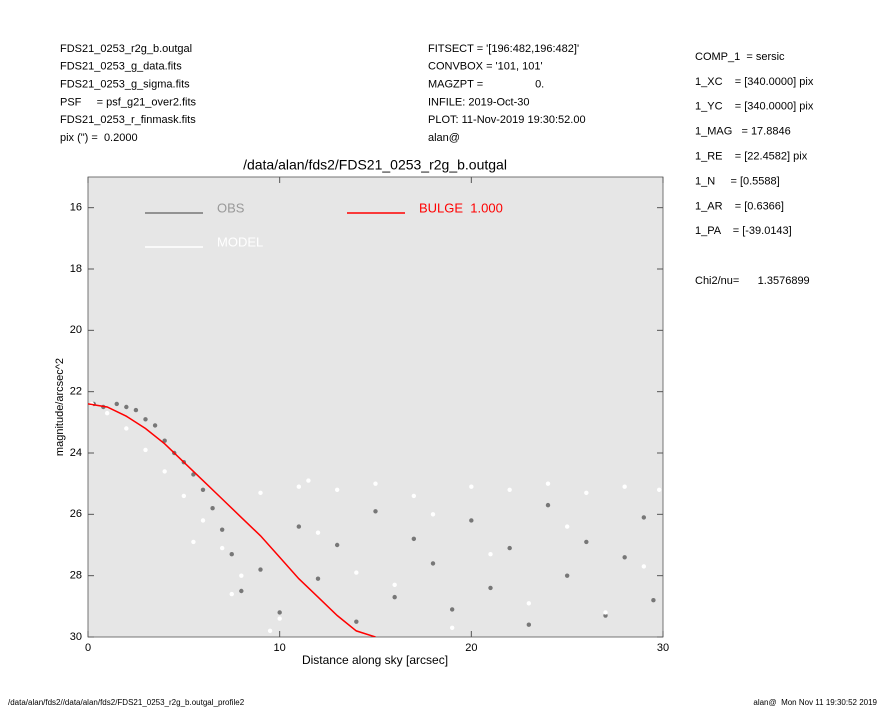  What do you see at coordinates (471, 648) in the screenshot?
I see `x-tick-label: 20` at bounding box center [471, 648].